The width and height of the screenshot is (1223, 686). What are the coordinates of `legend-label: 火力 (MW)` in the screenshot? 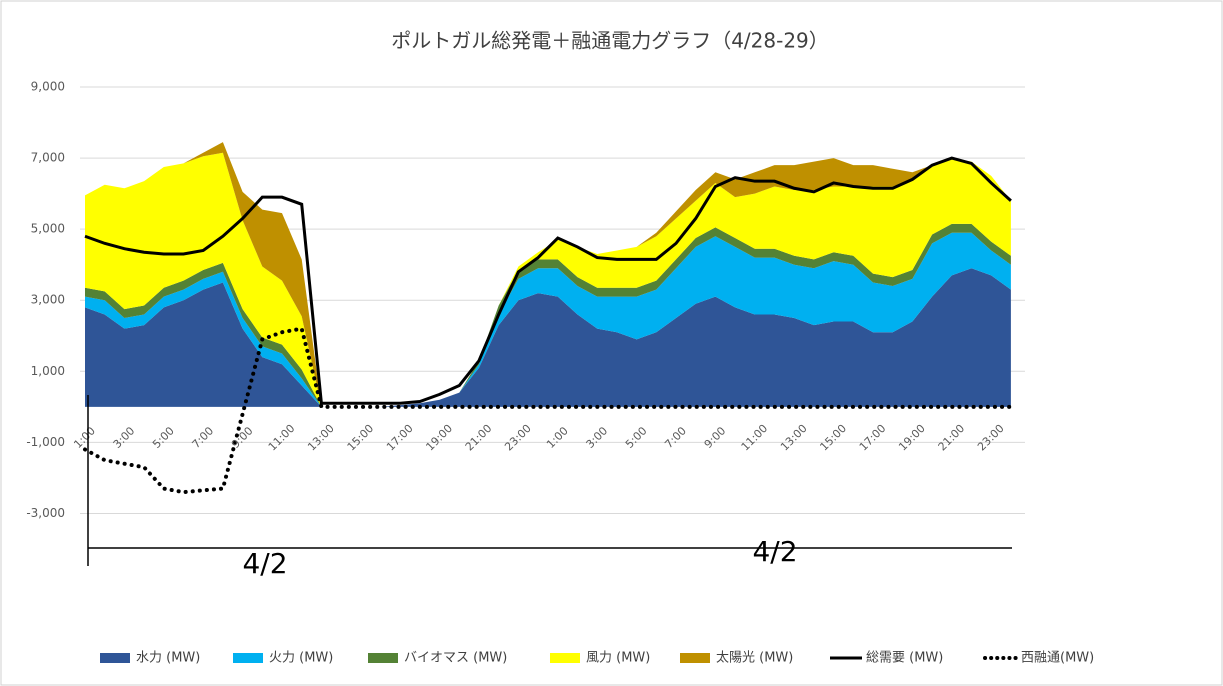 It's located at (301, 658).